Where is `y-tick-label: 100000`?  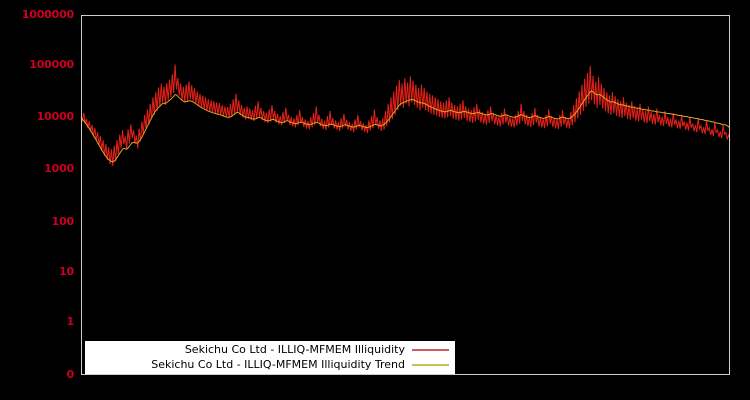 y-tick-label: 100000 is located at coordinates (51, 64).